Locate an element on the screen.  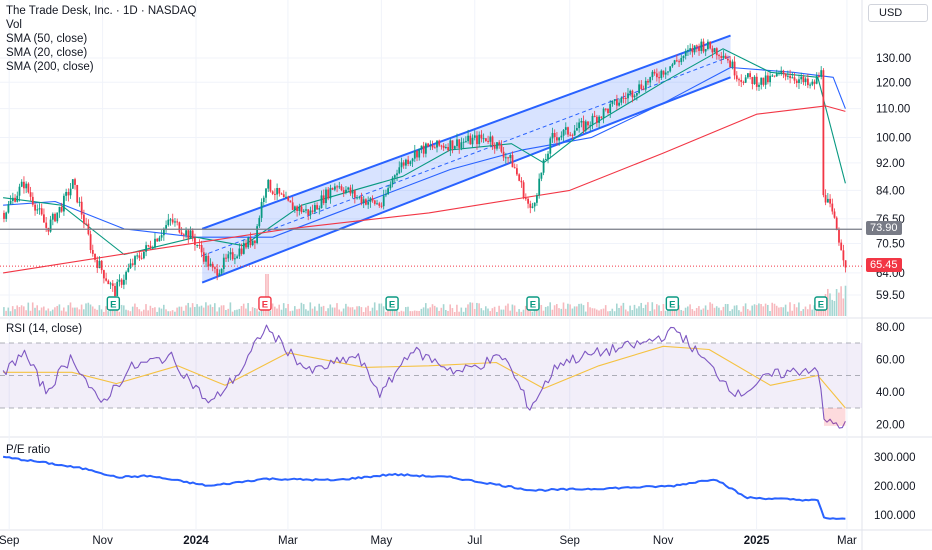
symbol-title: The Trade Desk, Inc. · 1D · NASDAQ is located at coordinates (101, 11).